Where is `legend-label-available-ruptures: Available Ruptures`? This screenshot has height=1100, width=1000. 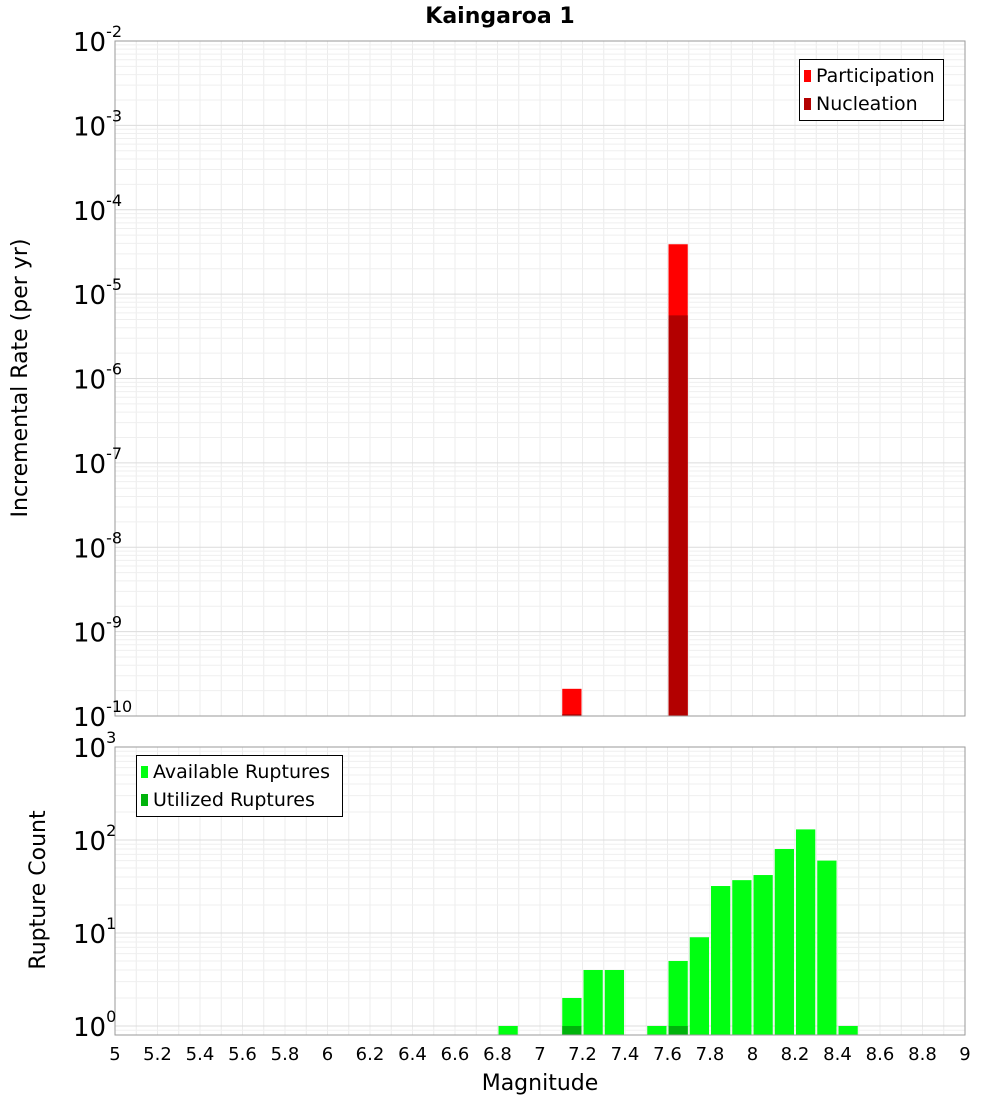 legend-label-available-ruptures: Available Ruptures is located at coordinates (241, 772).